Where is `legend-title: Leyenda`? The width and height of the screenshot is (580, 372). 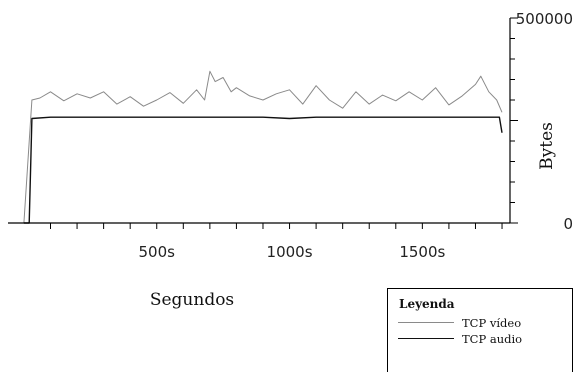
legend-title: Leyenda is located at coordinates (427, 304).